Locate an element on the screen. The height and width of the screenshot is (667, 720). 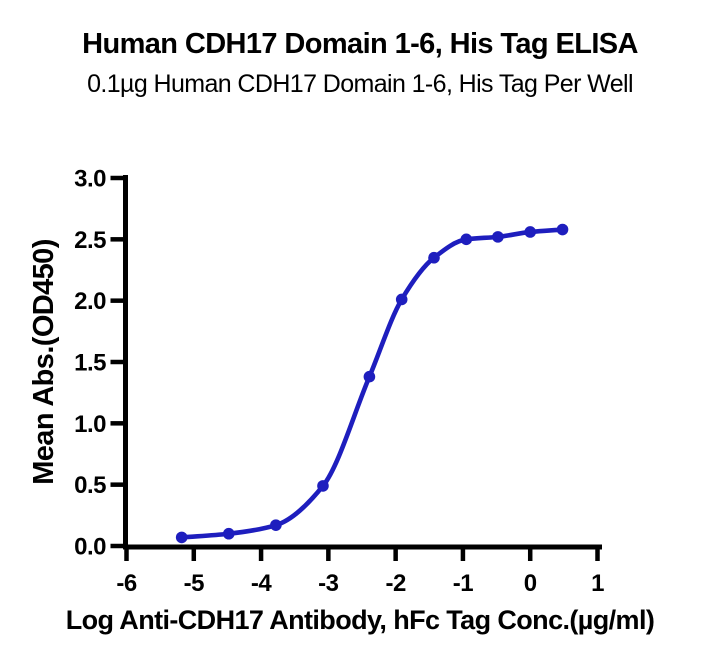
y-axis-label: Mean Abs.(OD450) is located at coordinates (44, 362).